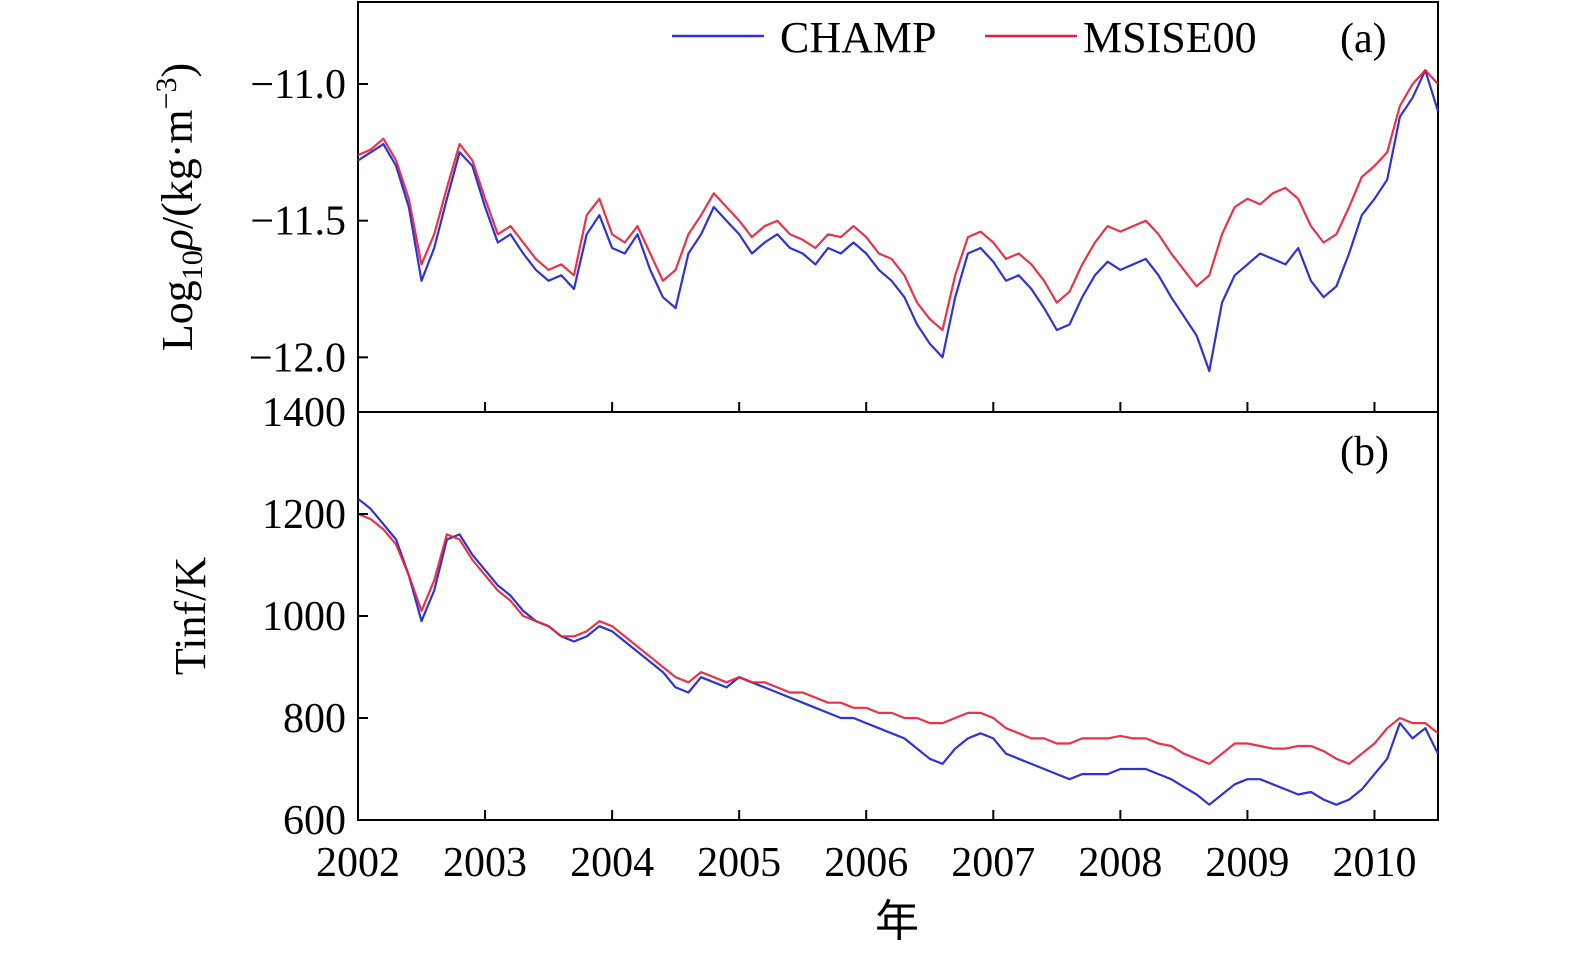 The image size is (1575, 957). What do you see at coordinates (304, 617) in the screenshot?
I see `y-tick-label-b: 1000` at bounding box center [304, 617].